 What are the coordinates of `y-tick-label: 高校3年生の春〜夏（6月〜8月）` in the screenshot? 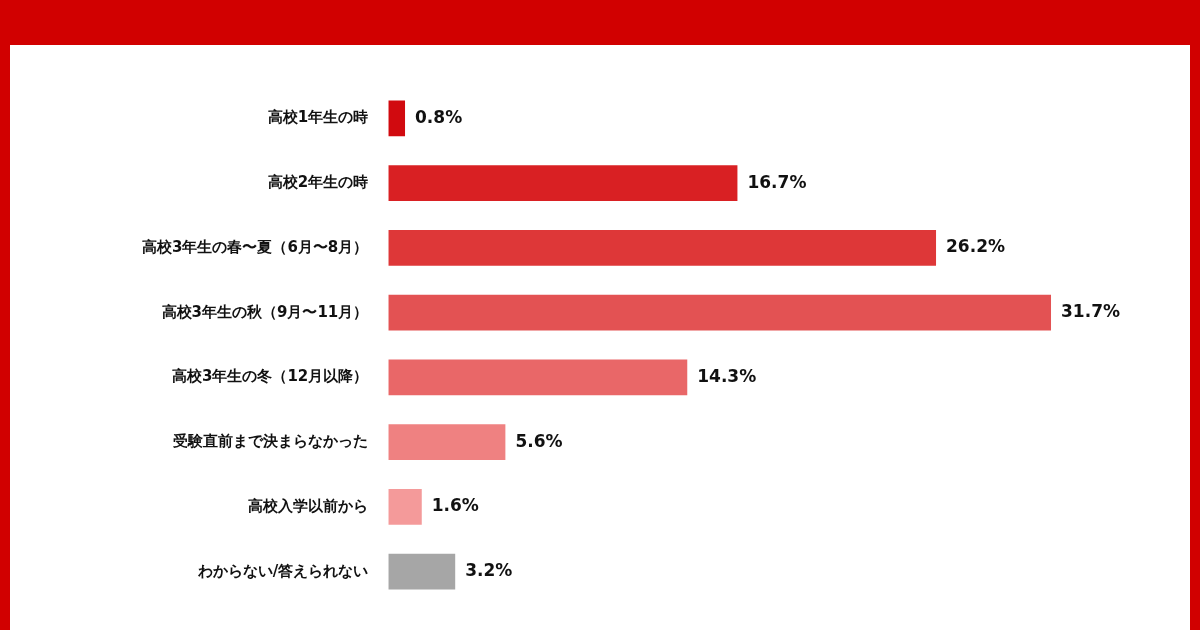 It's located at (255, 246).